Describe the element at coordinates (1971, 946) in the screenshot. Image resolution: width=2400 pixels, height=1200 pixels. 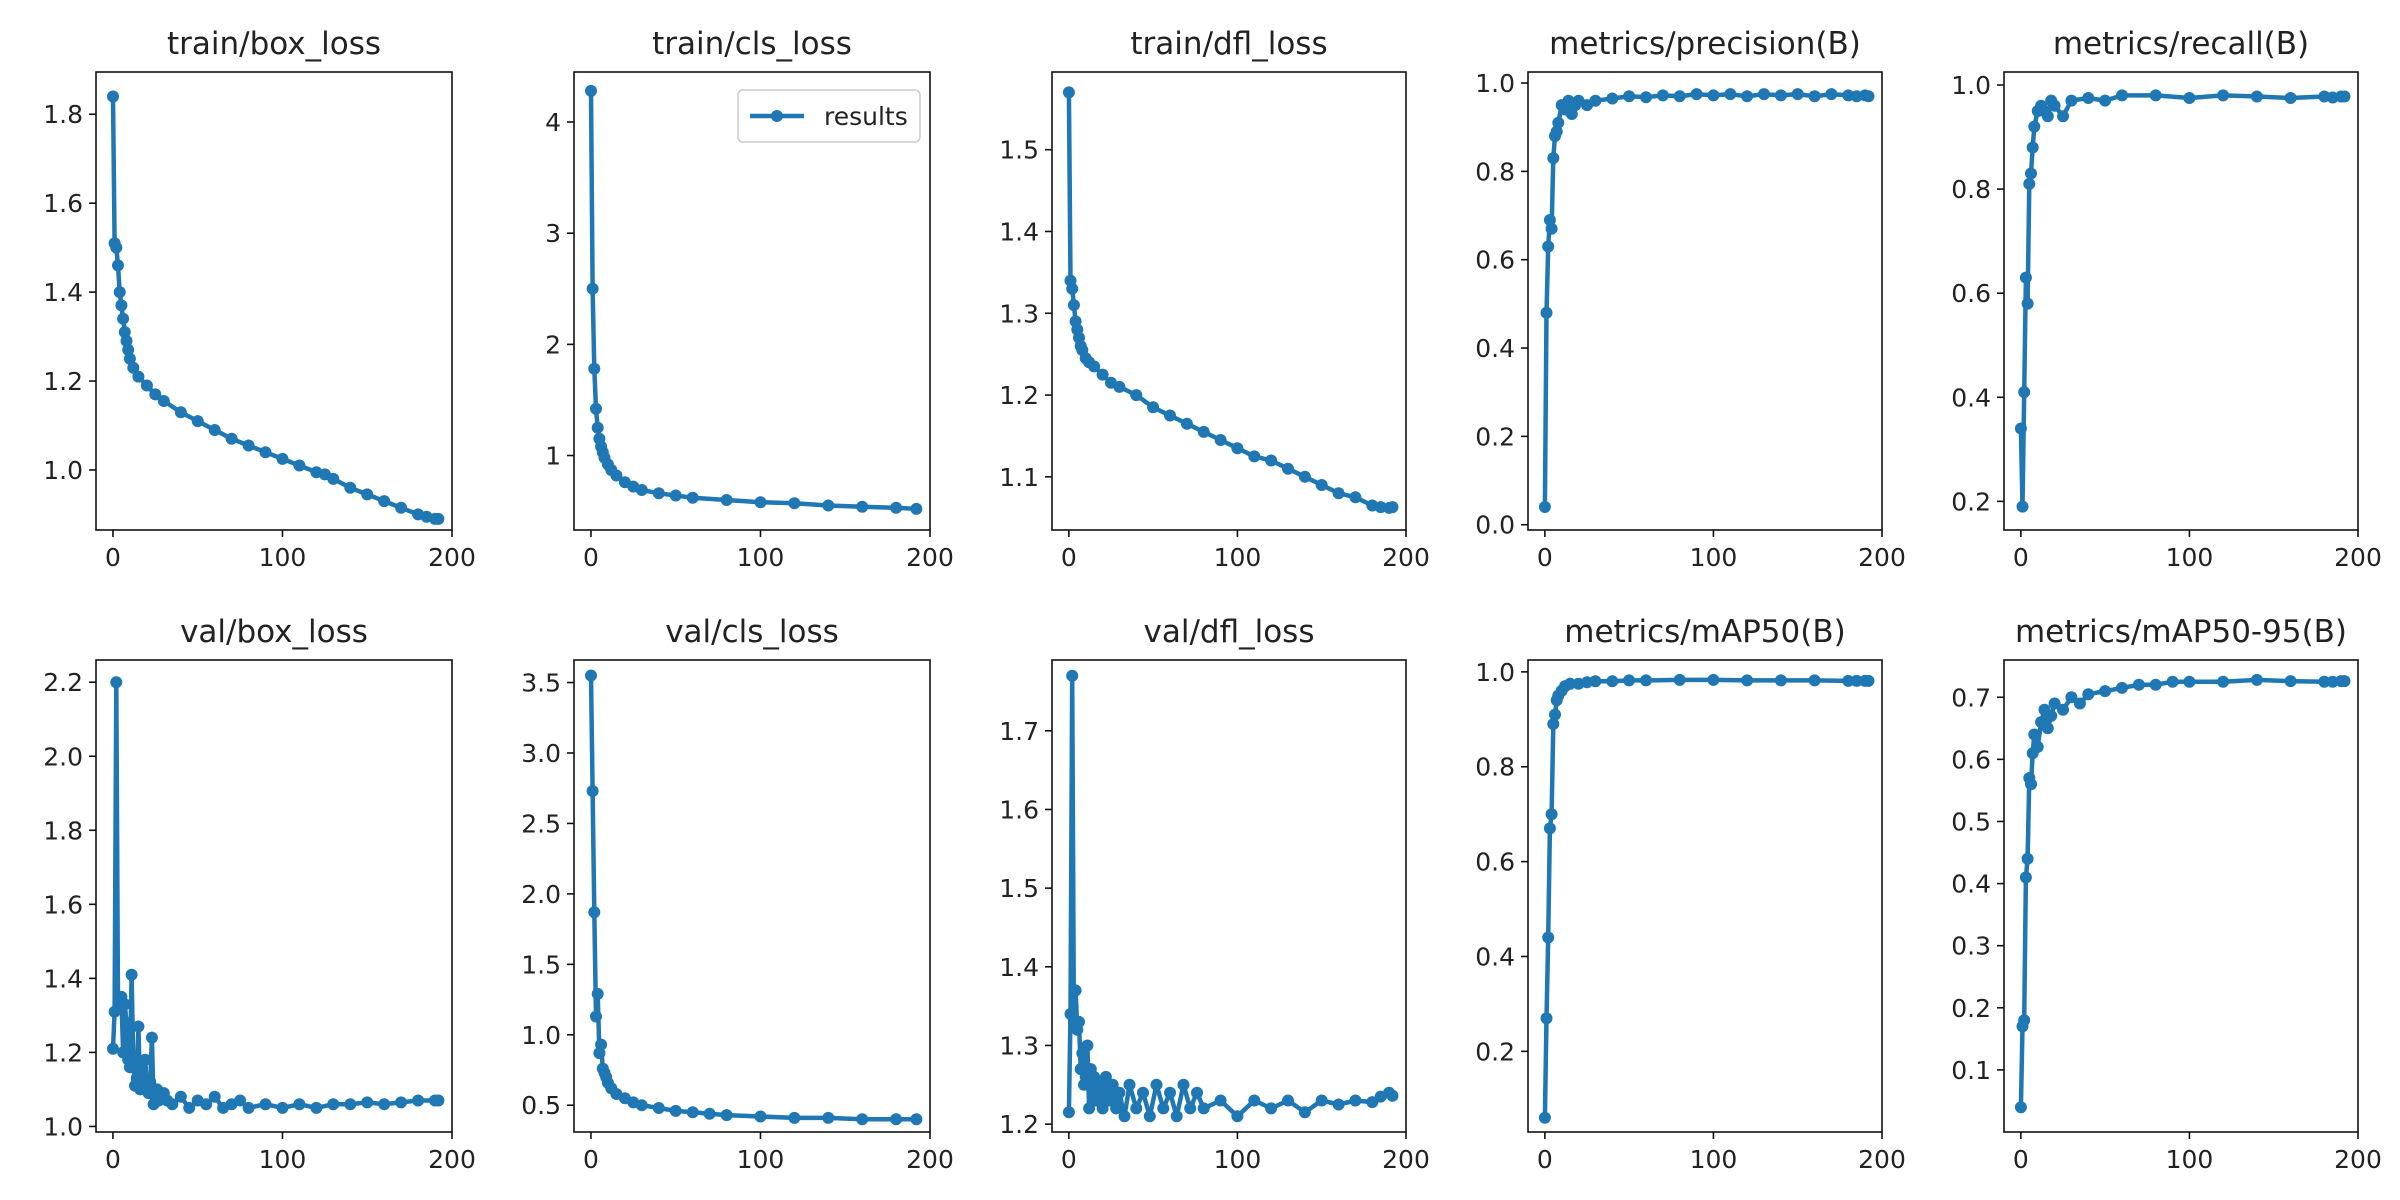
I see `y-tick-label: 0.3` at that location.